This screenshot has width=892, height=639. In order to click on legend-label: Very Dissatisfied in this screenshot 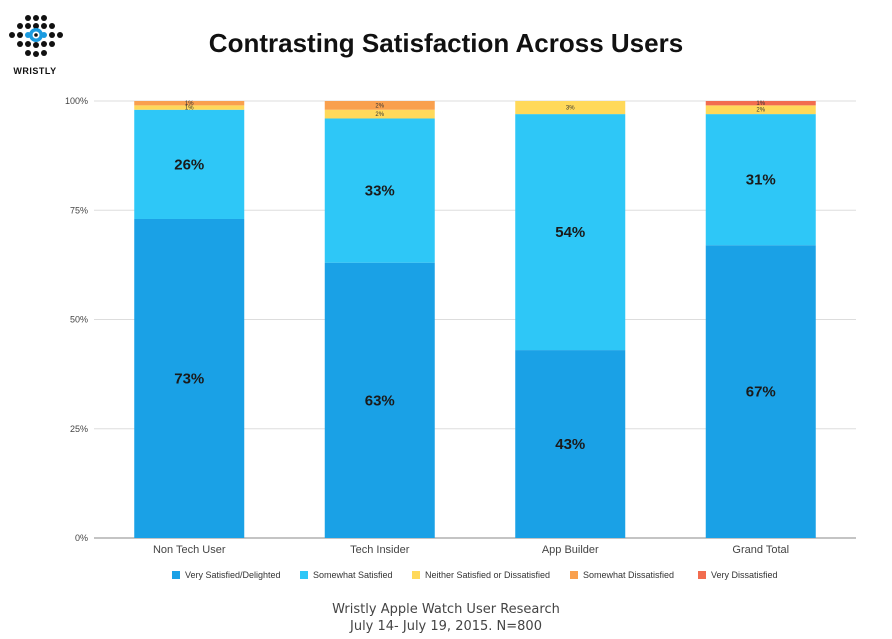, I will do `click(744, 575)`.